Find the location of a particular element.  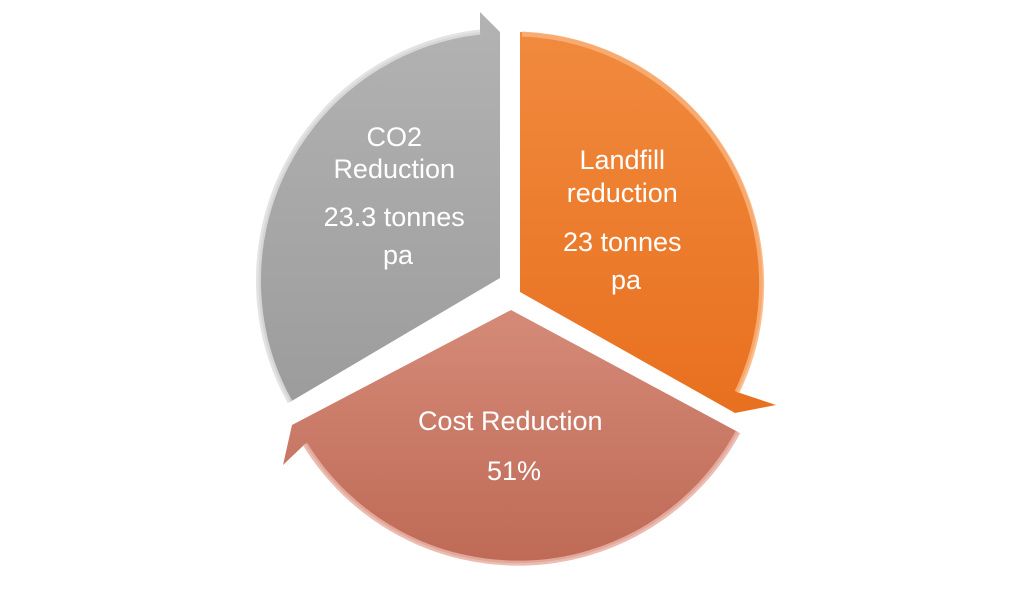

segment-co2-highlight is located at coordinates (368, 216).